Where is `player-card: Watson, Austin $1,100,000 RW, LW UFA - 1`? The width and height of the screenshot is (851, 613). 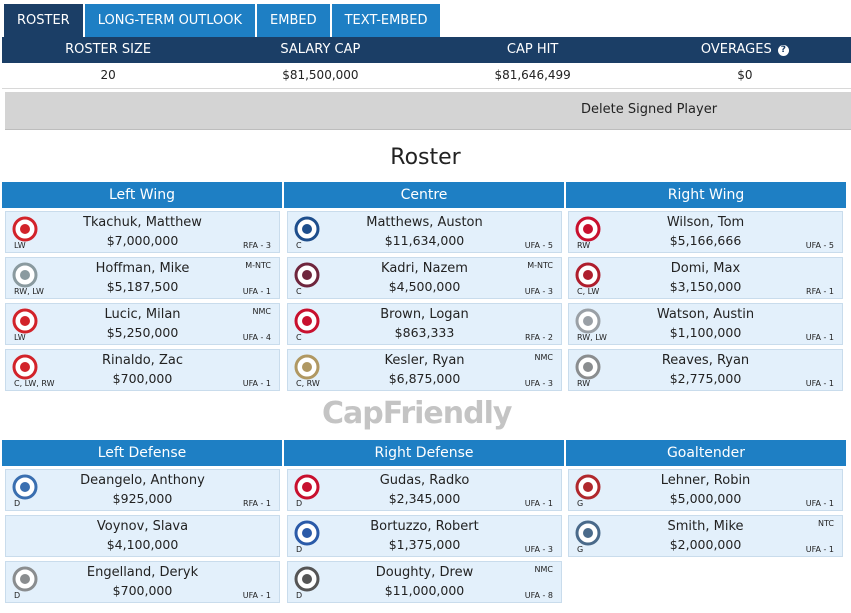
player-card: Watson, Austin $1,100,000 RW, LW UFA - 1 is located at coordinates (705, 324).